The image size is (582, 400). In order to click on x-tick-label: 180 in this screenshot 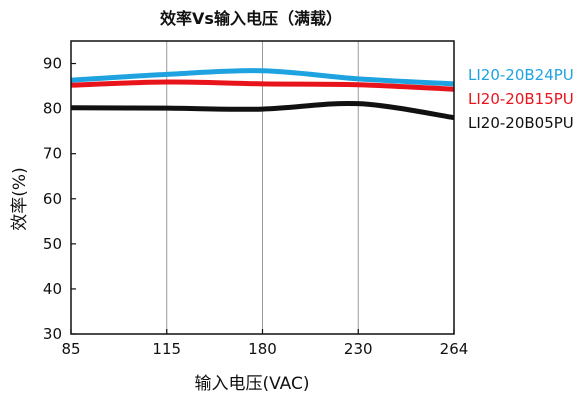, I will do `click(262, 349)`.